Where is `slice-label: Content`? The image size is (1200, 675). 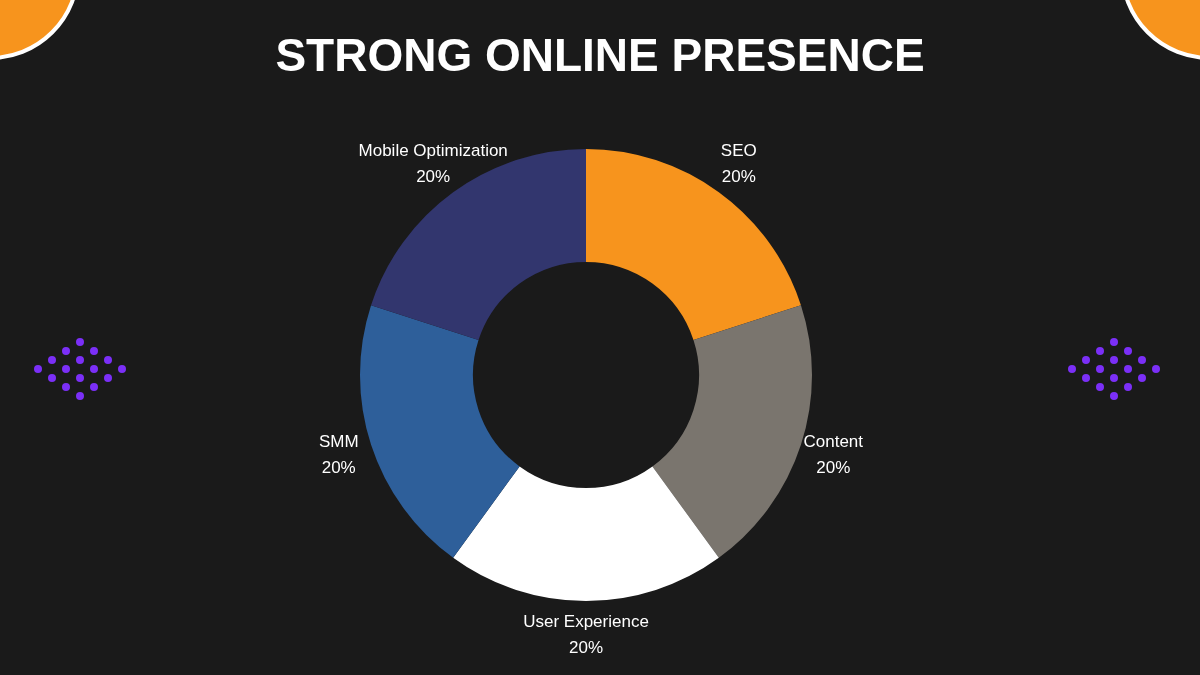
slice-label: Content is located at coordinates (833, 442).